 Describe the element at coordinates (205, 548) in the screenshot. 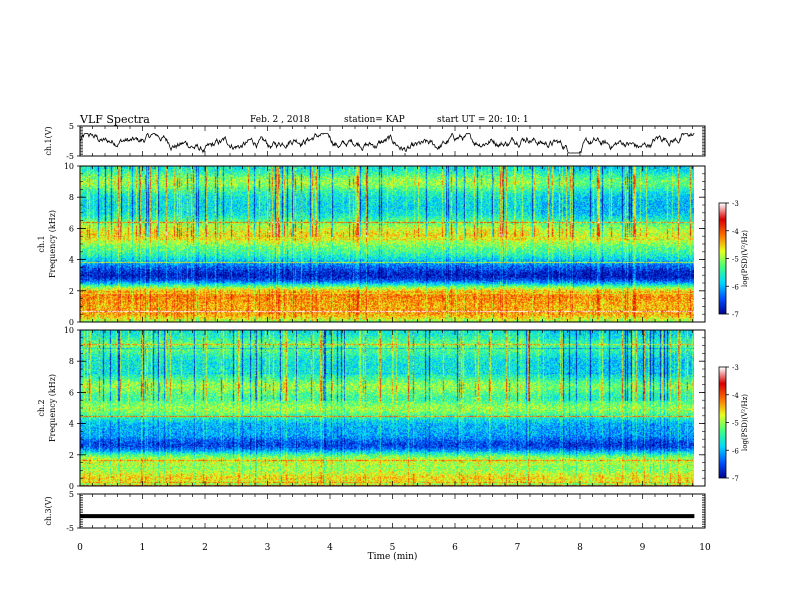

I see `x-tick-label: 2` at that location.